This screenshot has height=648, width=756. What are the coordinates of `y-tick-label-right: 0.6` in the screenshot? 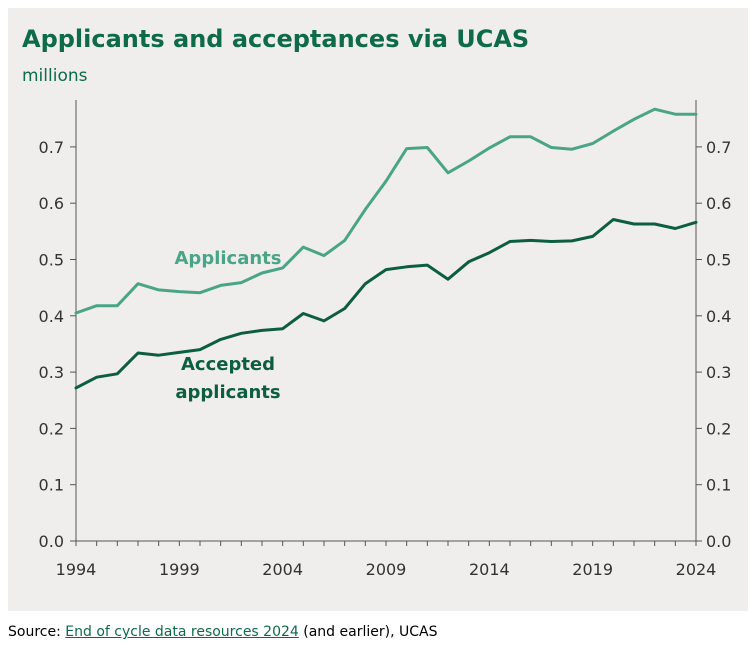 It's located at (718, 203).